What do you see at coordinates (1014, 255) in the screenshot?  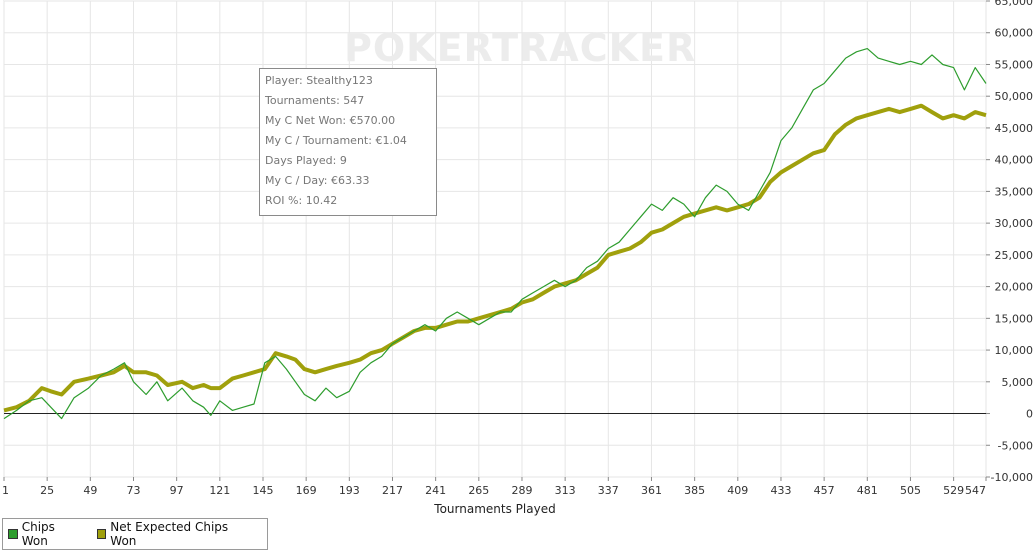 I see `y-tick-label: 25,000` at bounding box center [1014, 255].